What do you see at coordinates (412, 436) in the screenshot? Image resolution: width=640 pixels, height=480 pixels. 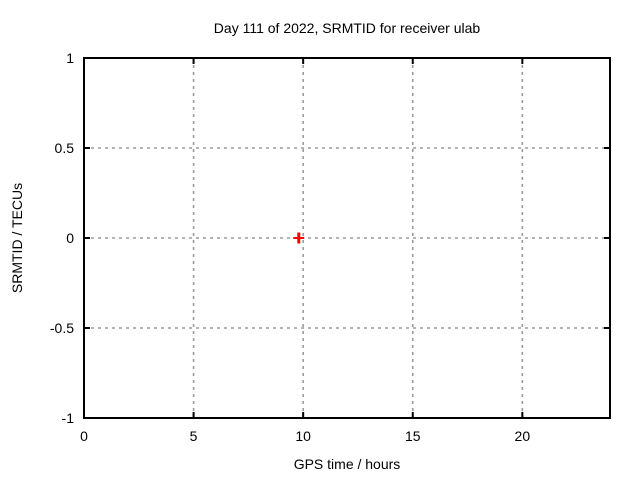 I see `x-tick-label: 15` at bounding box center [412, 436].